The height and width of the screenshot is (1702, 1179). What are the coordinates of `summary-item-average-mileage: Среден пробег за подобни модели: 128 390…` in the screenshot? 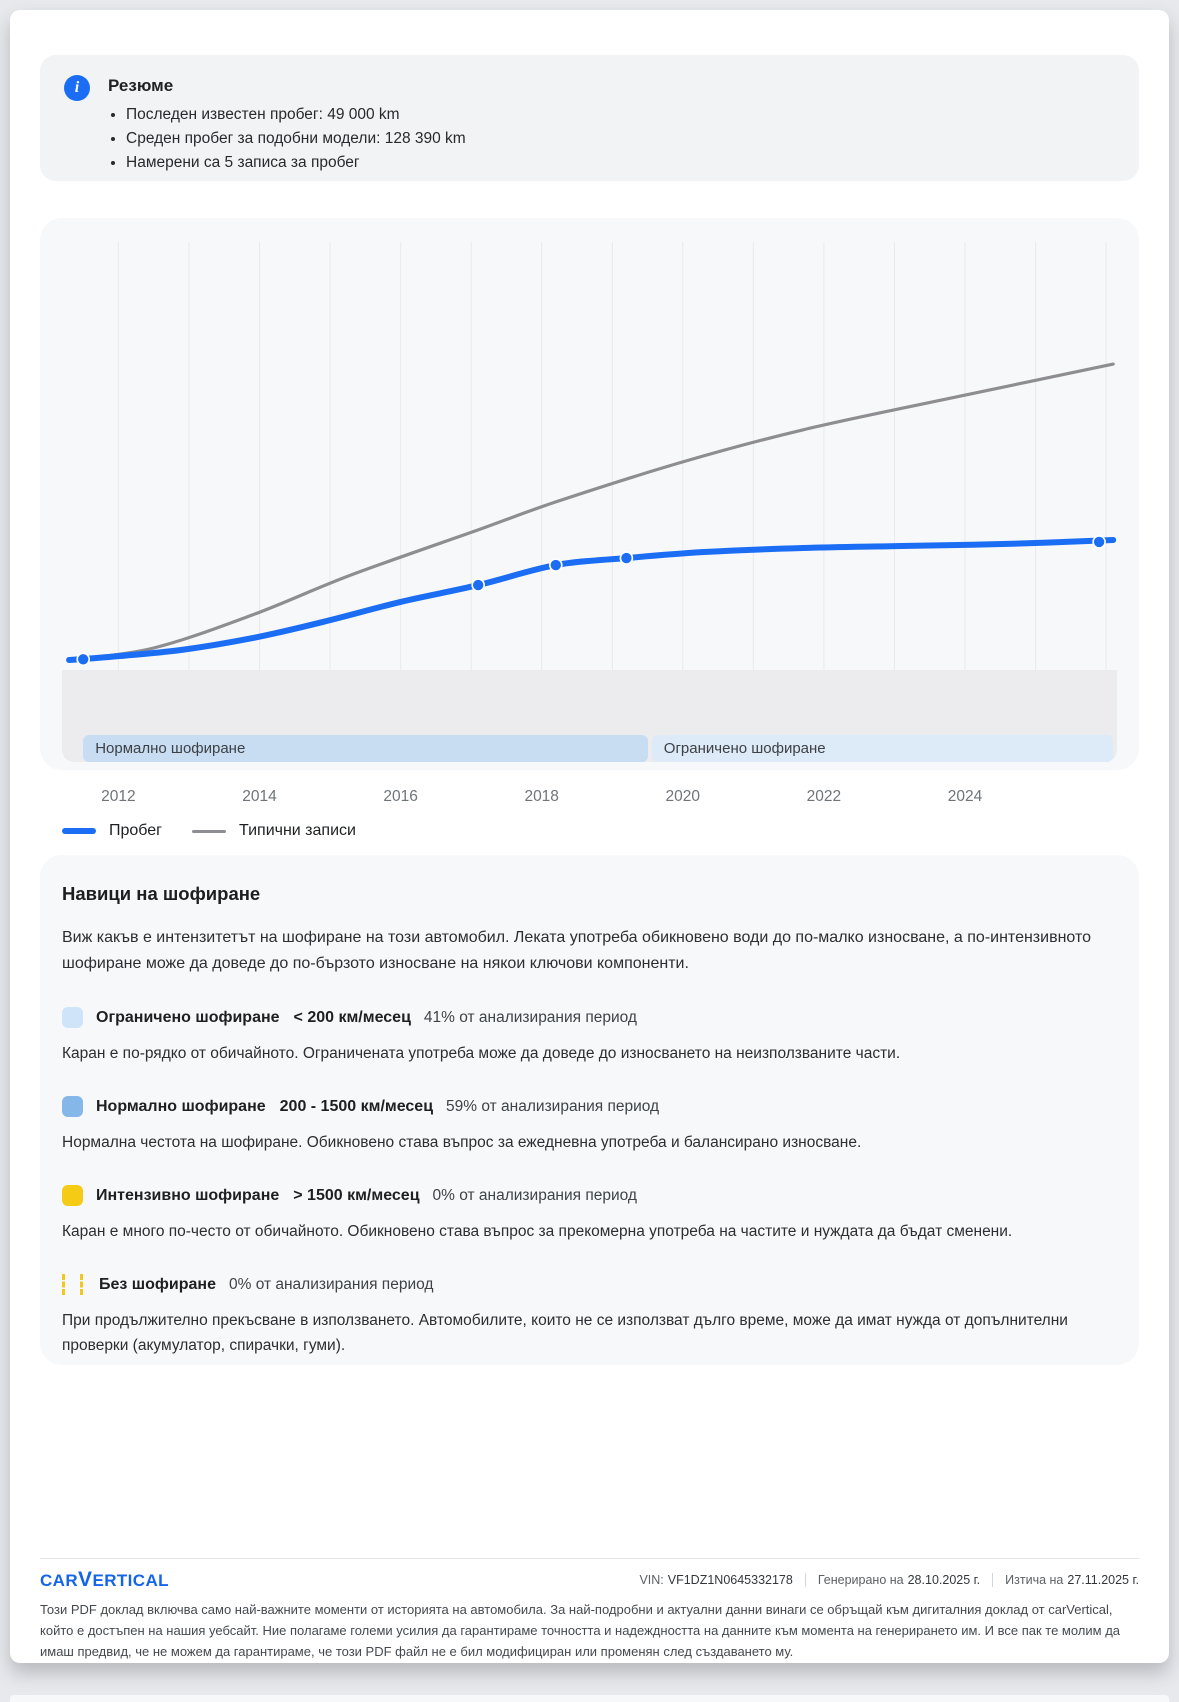 It's located at (296, 139).